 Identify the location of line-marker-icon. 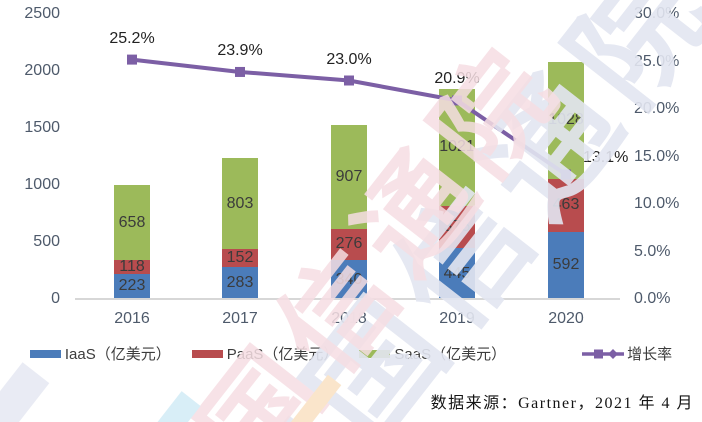
(603, 353).